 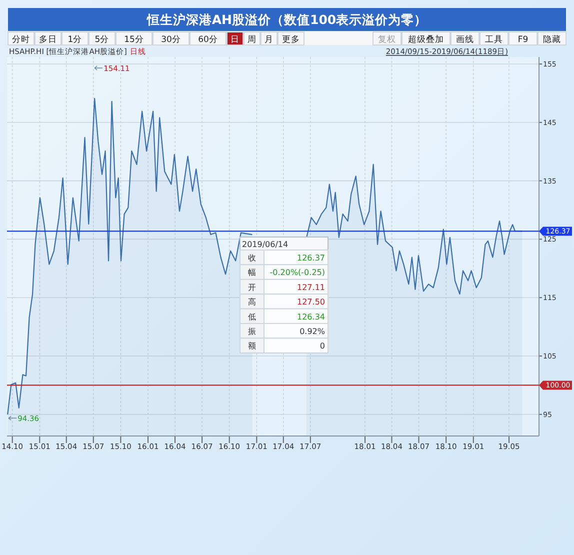 What do you see at coordinates (252, 287) in the screenshot?
I see `annotation: 开` at bounding box center [252, 287].